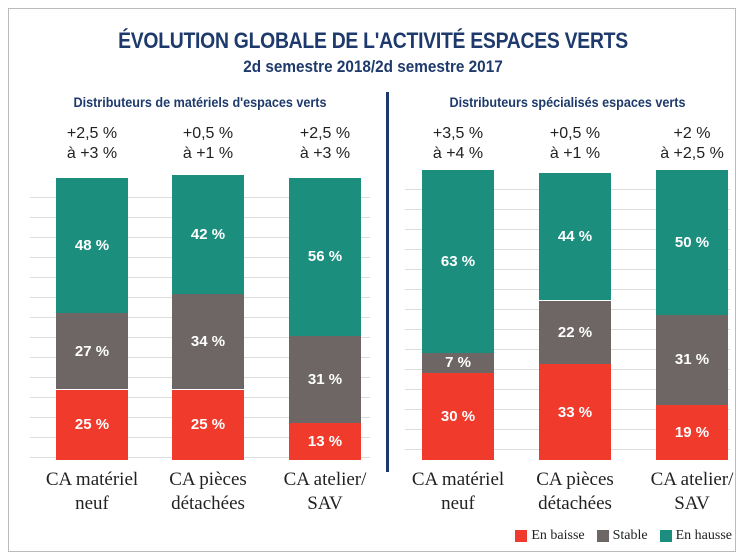  Describe the element at coordinates (558, 535) in the screenshot. I see `legend-label: En baisse` at that location.